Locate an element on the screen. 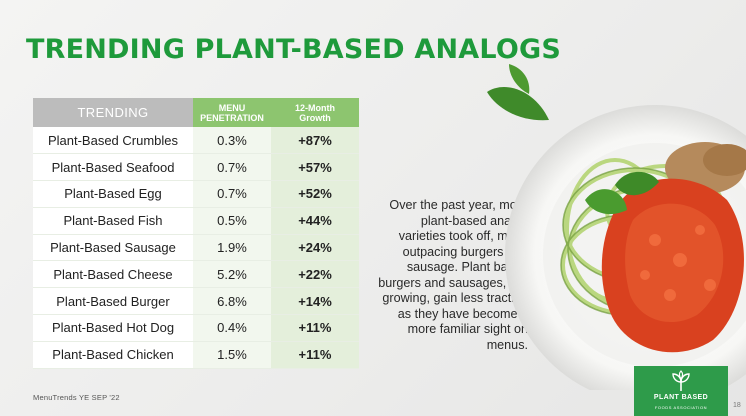  source-note: MenuTrends YE SEP '22 is located at coordinates (76, 397).